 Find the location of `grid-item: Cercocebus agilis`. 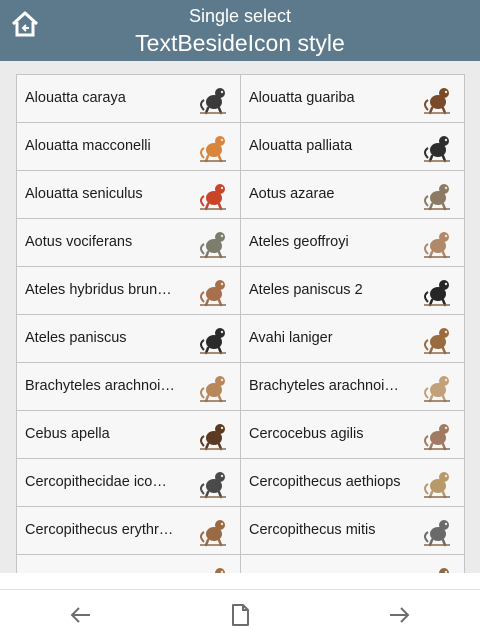

grid-item: Cercocebus agilis is located at coordinates (353, 435).